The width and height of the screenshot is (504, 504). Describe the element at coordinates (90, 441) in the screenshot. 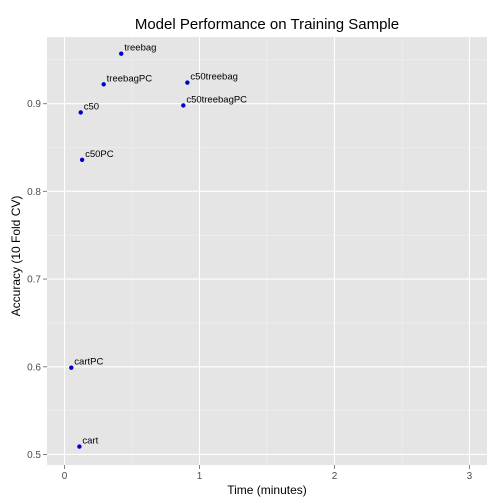

I see `point-label-cart: cart` at that location.